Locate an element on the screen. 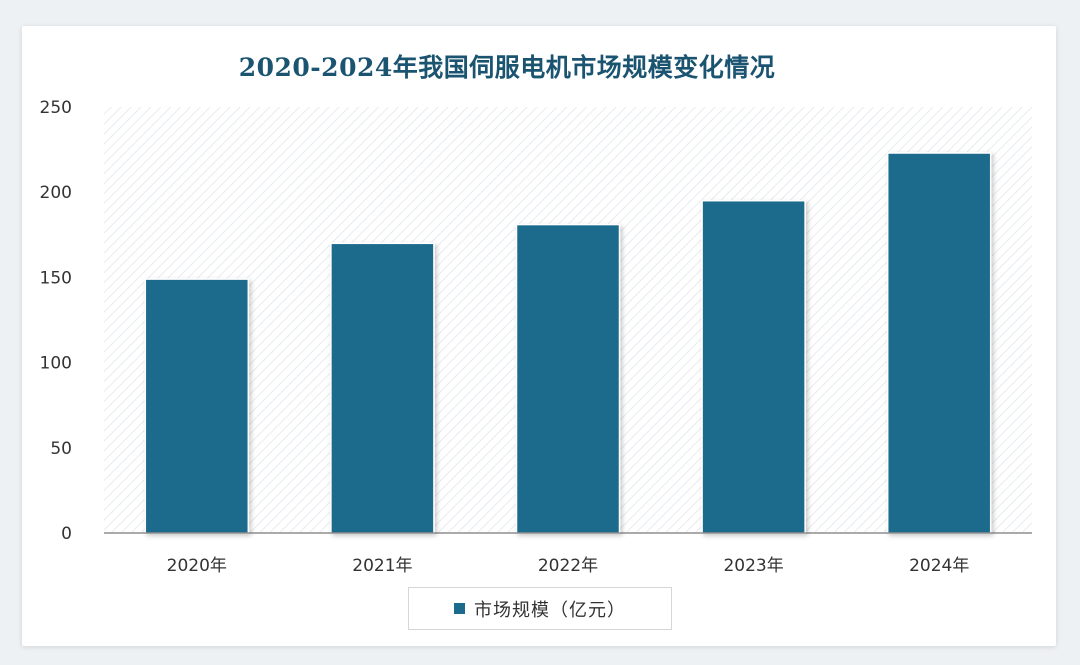 This screenshot has height=665, width=1080. y-tick-label: 150 is located at coordinates (56, 278).